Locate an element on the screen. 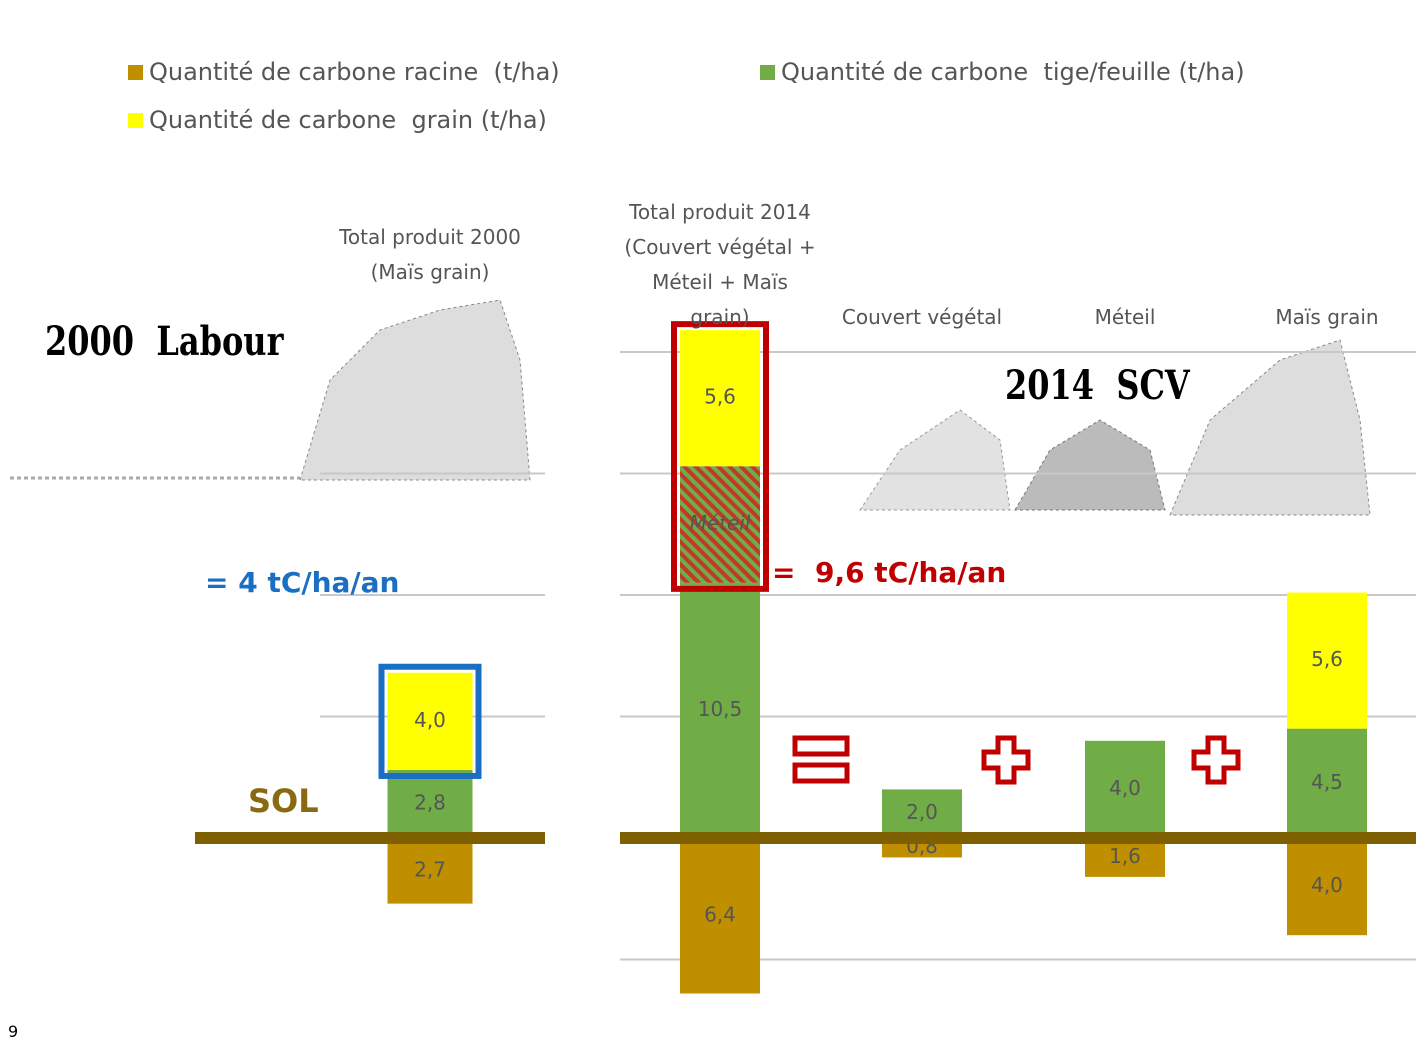 The height and width of the screenshot is (1058, 1416). total-annotation: = 4 tC/ha/an is located at coordinates (302, 582).